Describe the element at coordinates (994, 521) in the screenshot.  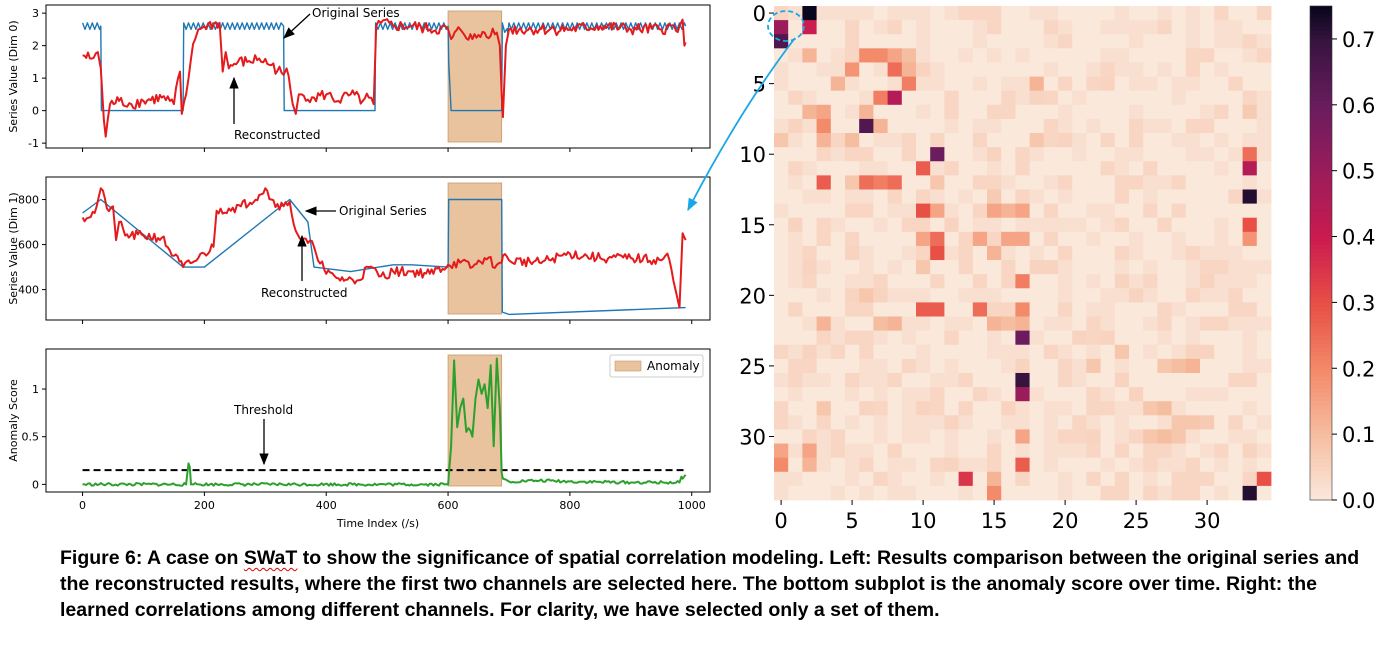
I see `xtick-label: 15` at that location.